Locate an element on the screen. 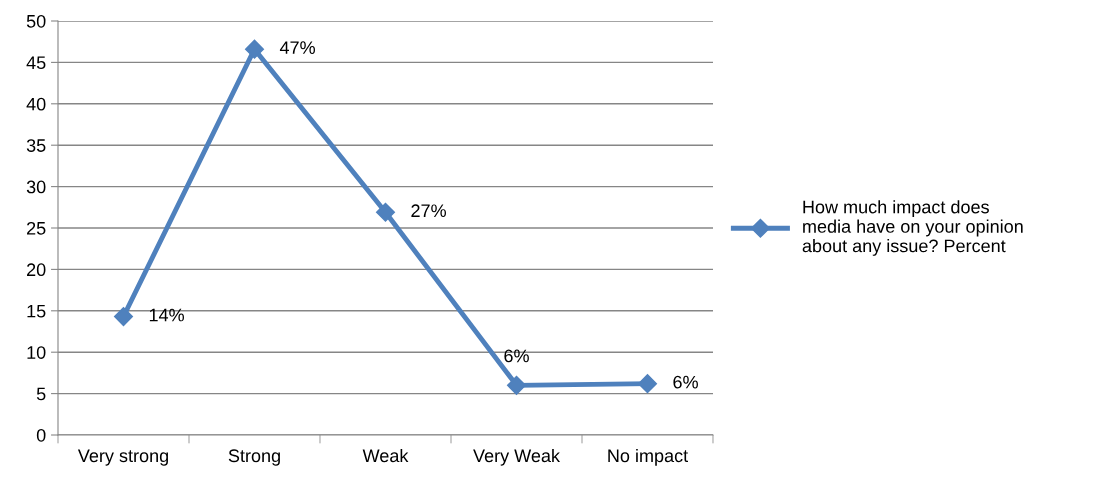 This screenshot has height=484, width=1118. data-label: 47% is located at coordinates (297, 47).